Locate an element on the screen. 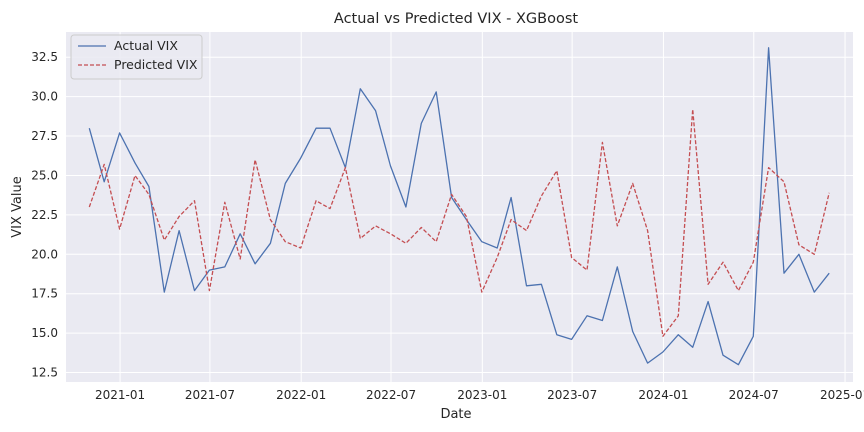  x-tick-label: 2024-07 is located at coordinates (754, 395).